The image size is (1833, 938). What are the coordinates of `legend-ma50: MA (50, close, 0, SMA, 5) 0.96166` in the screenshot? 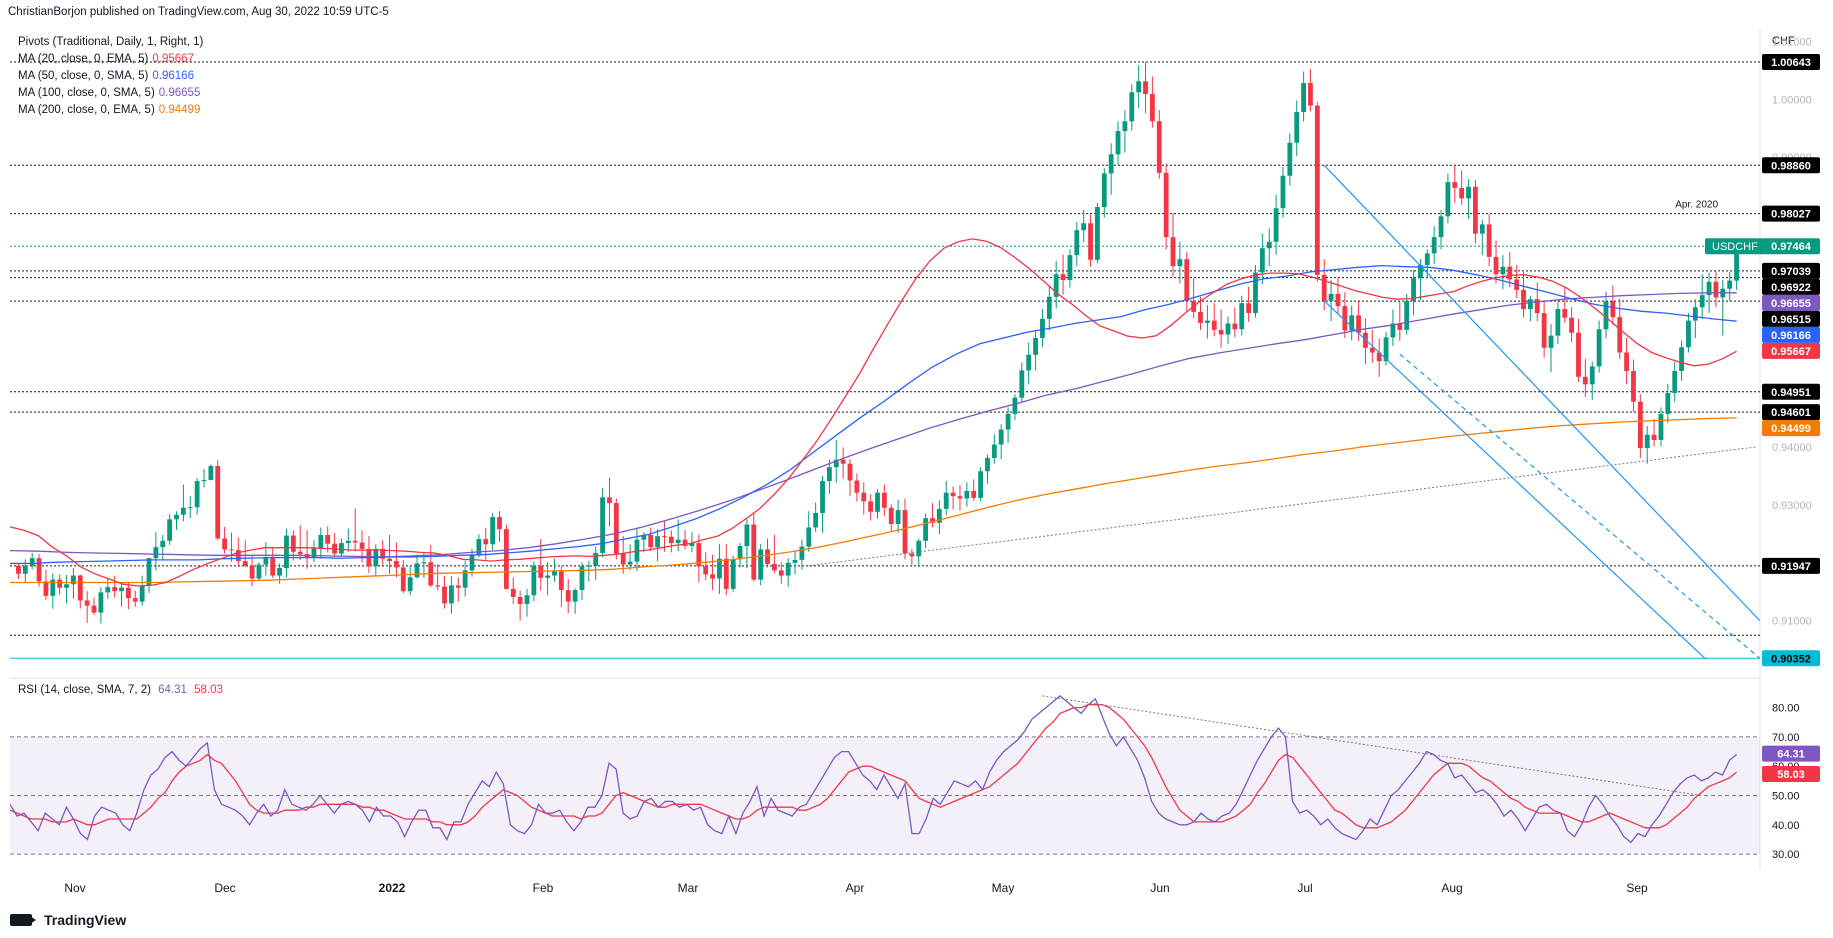 It's located at (110, 76).